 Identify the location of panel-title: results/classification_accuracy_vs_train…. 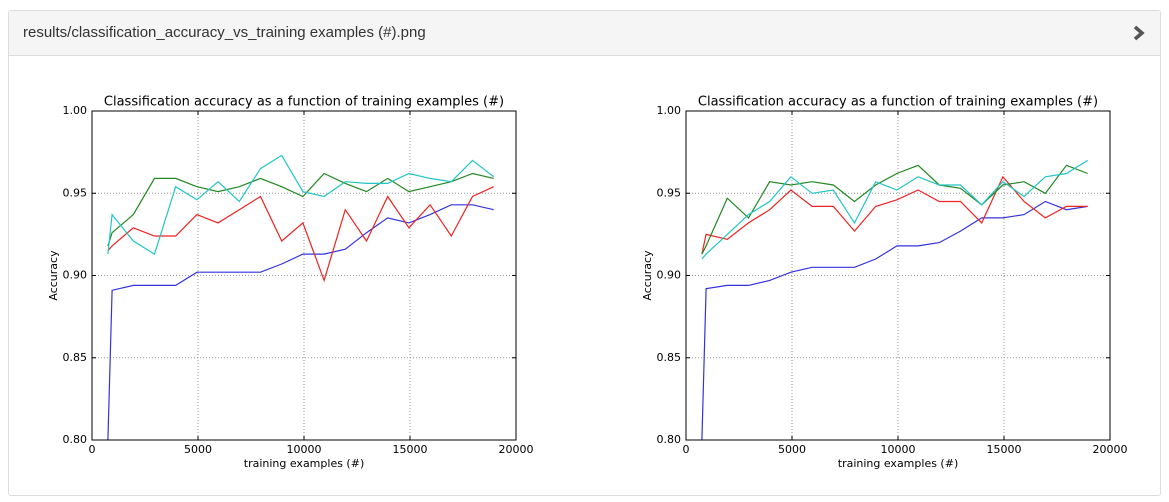
(224, 32).